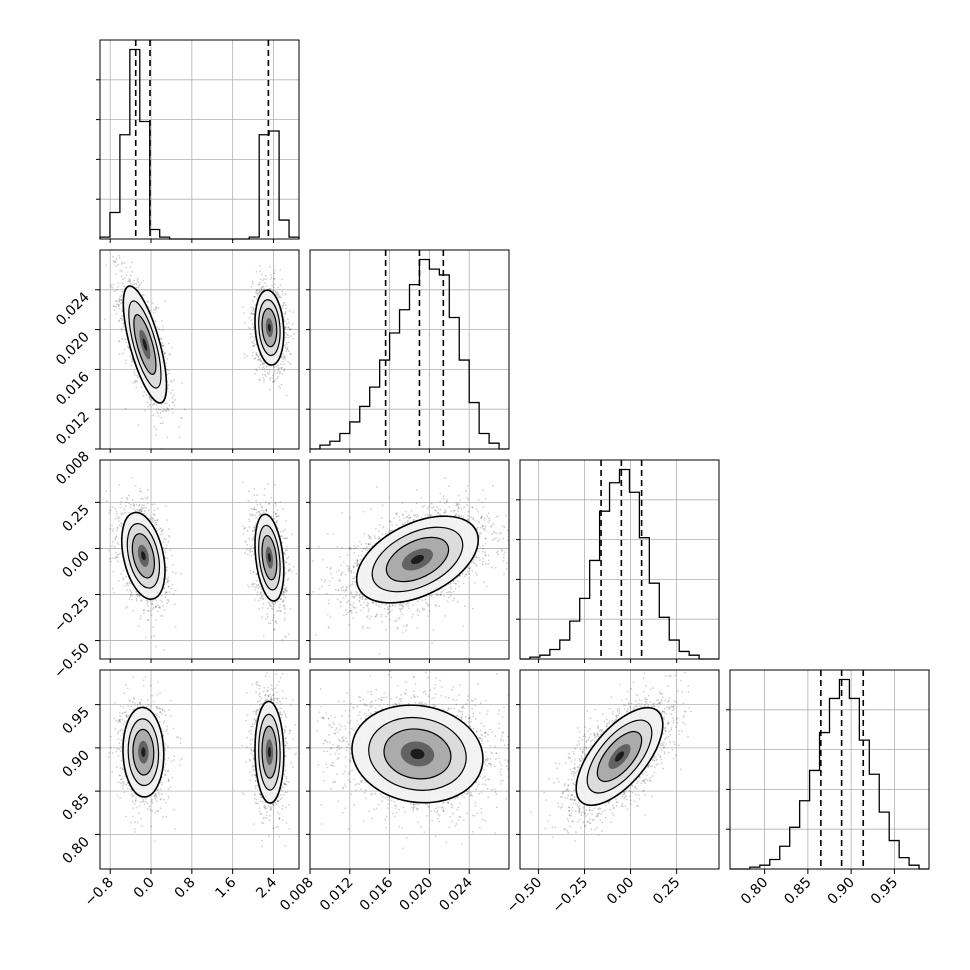 This screenshot has height=970, width=970. I want to click on panel-0-3-frame, so click(199, 769).